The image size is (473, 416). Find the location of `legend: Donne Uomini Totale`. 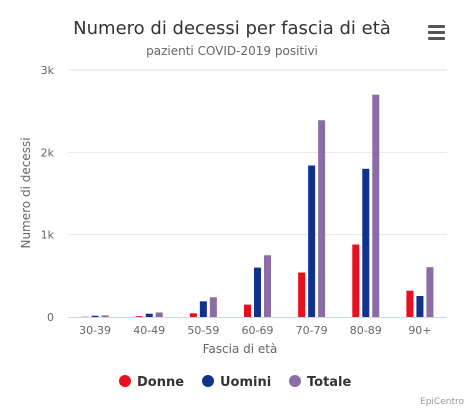

legend: Donne Uomini Totale is located at coordinates (235, 382).